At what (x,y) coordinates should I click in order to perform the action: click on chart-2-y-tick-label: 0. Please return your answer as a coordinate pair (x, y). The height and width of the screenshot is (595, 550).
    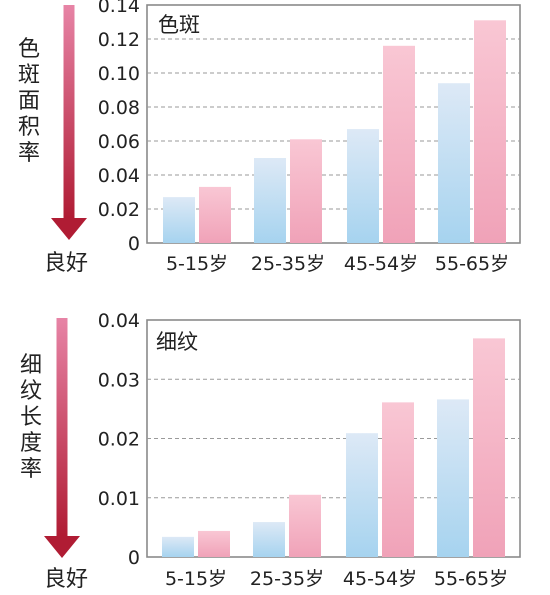
    Looking at the image, I should click on (134, 558).